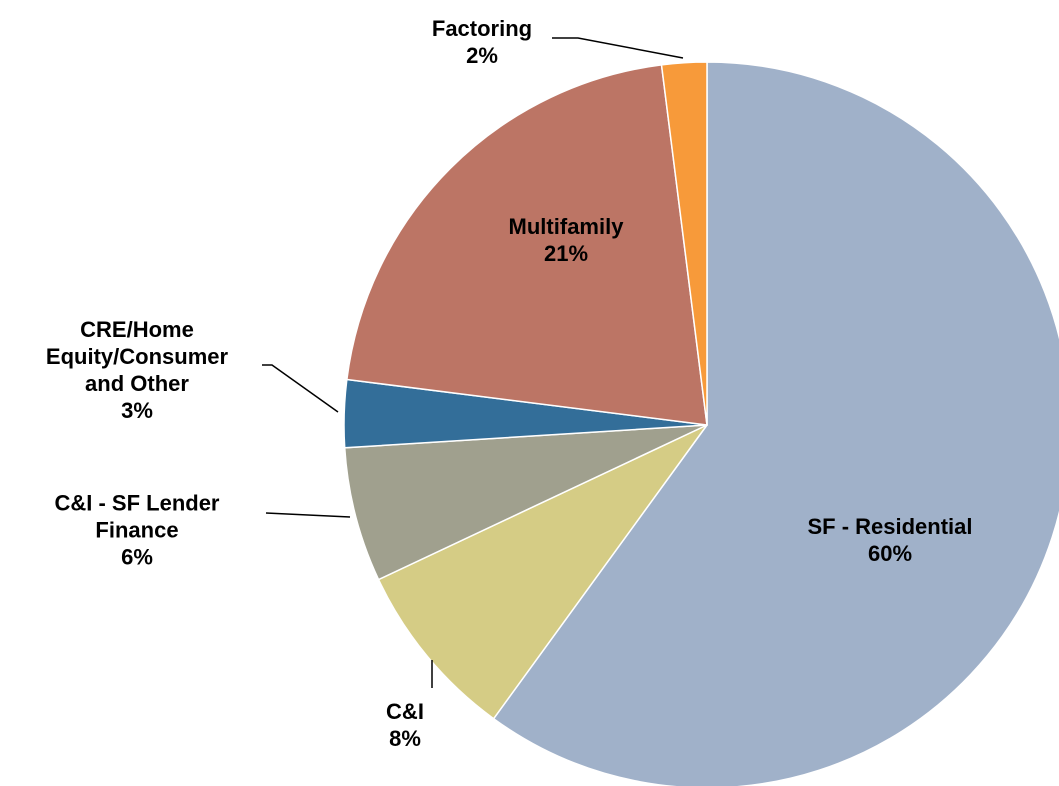 Image resolution: width=1059 pixels, height=786 pixels. I want to click on value-label: 60%, so click(890, 553).